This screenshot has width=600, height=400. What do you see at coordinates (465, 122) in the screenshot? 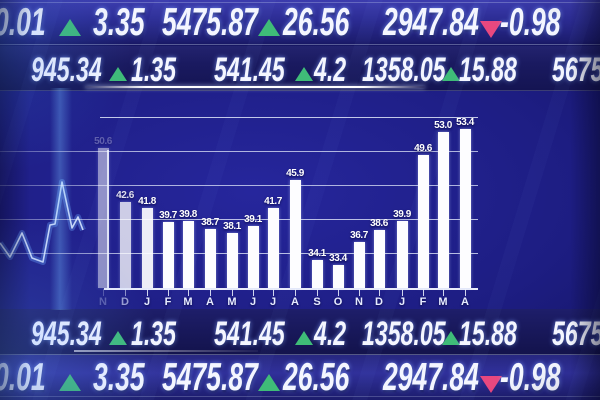
I see `bar-value-label: 53.4` at bounding box center [465, 122].